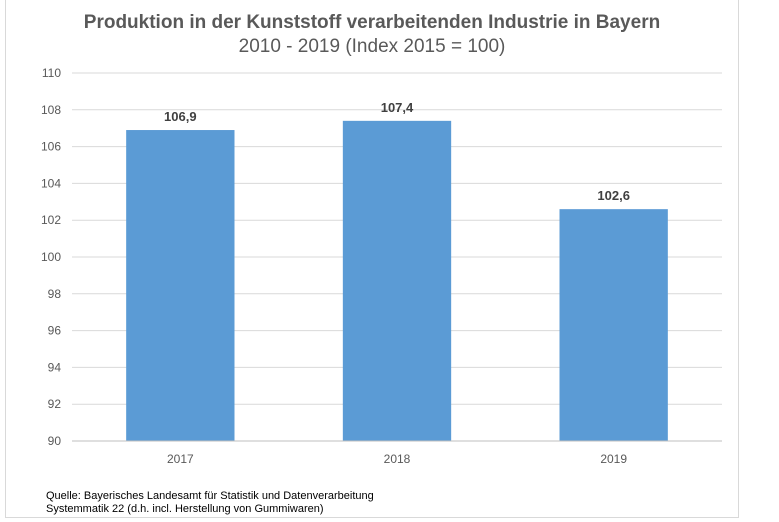 The width and height of the screenshot is (779, 522). What do you see at coordinates (180, 459) in the screenshot?
I see `x-tick-label-2017: 2017` at bounding box center [180, 459].